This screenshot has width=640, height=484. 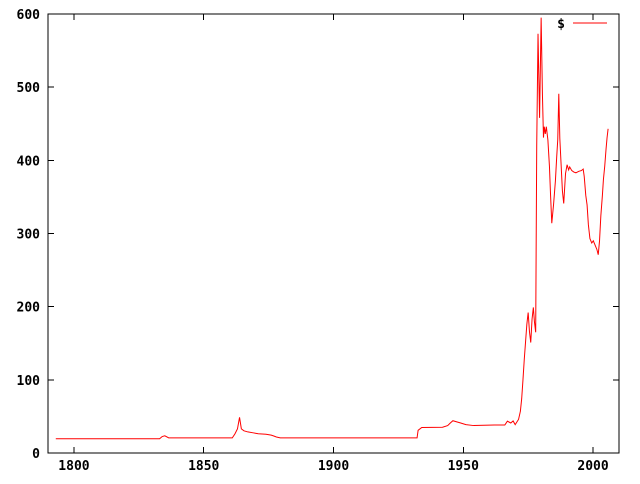 What do you see at coordinates (592, 466) in the screenshot?
I see `x-tick-label: 2000` at bounding box center [592, 466].